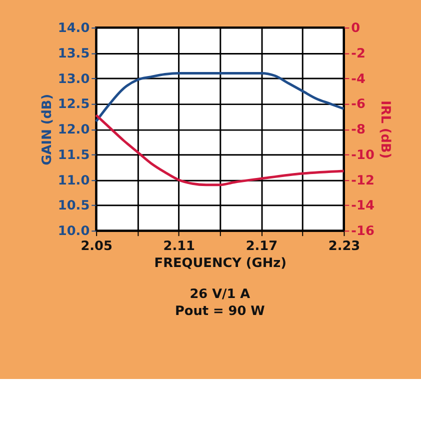 This screenshot has width=421, height=436. What do you see at coordinates (47, 130) in the screenshot?
I see `y-axis-title: GAIN (dB)` at bounding box center [47, 130].